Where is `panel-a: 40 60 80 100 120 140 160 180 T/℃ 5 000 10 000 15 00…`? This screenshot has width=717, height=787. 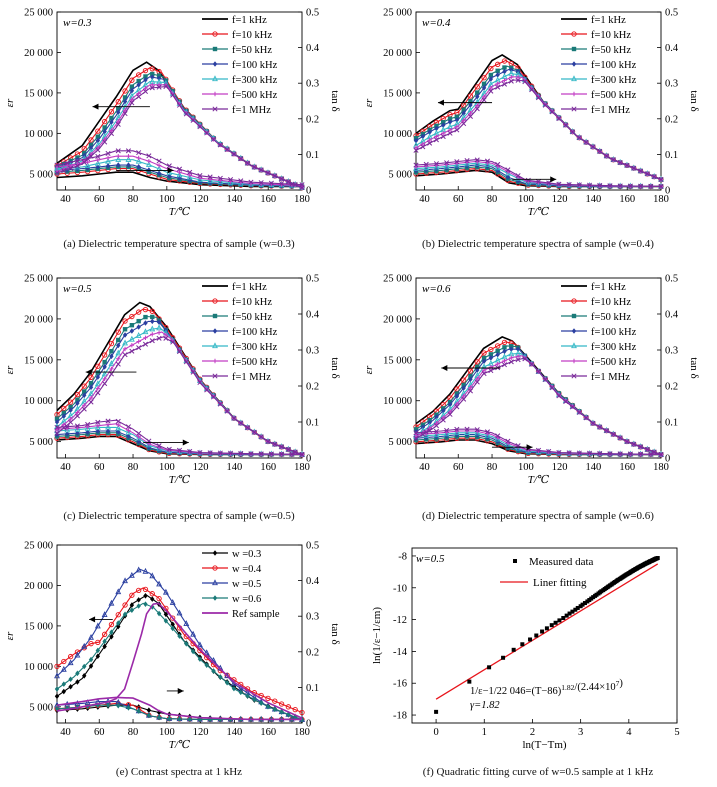 panel-a: 40 60 80 100 120 140 160 180 T/℃ 5 000 10 000 15 00… is located at coordinates (179, 114).